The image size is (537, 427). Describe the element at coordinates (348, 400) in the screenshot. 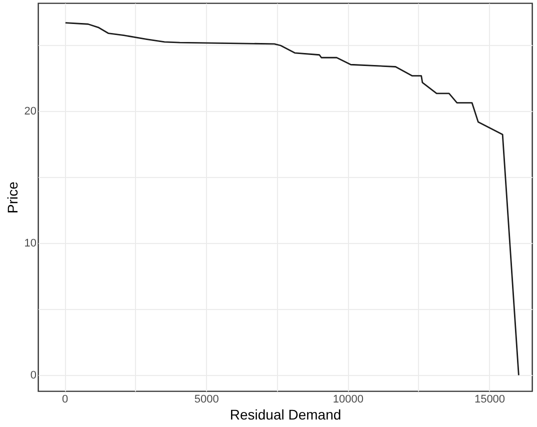

I see `x-tick-label: 10000` at that location.